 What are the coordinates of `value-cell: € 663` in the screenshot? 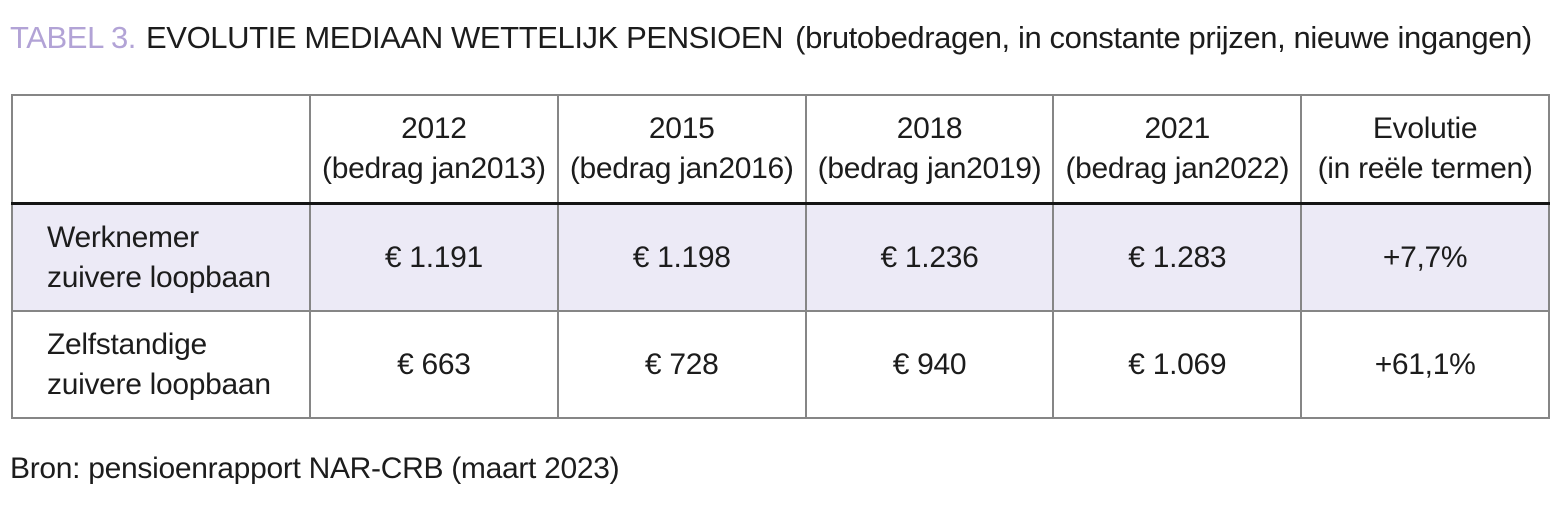 It's located at (434, 364).